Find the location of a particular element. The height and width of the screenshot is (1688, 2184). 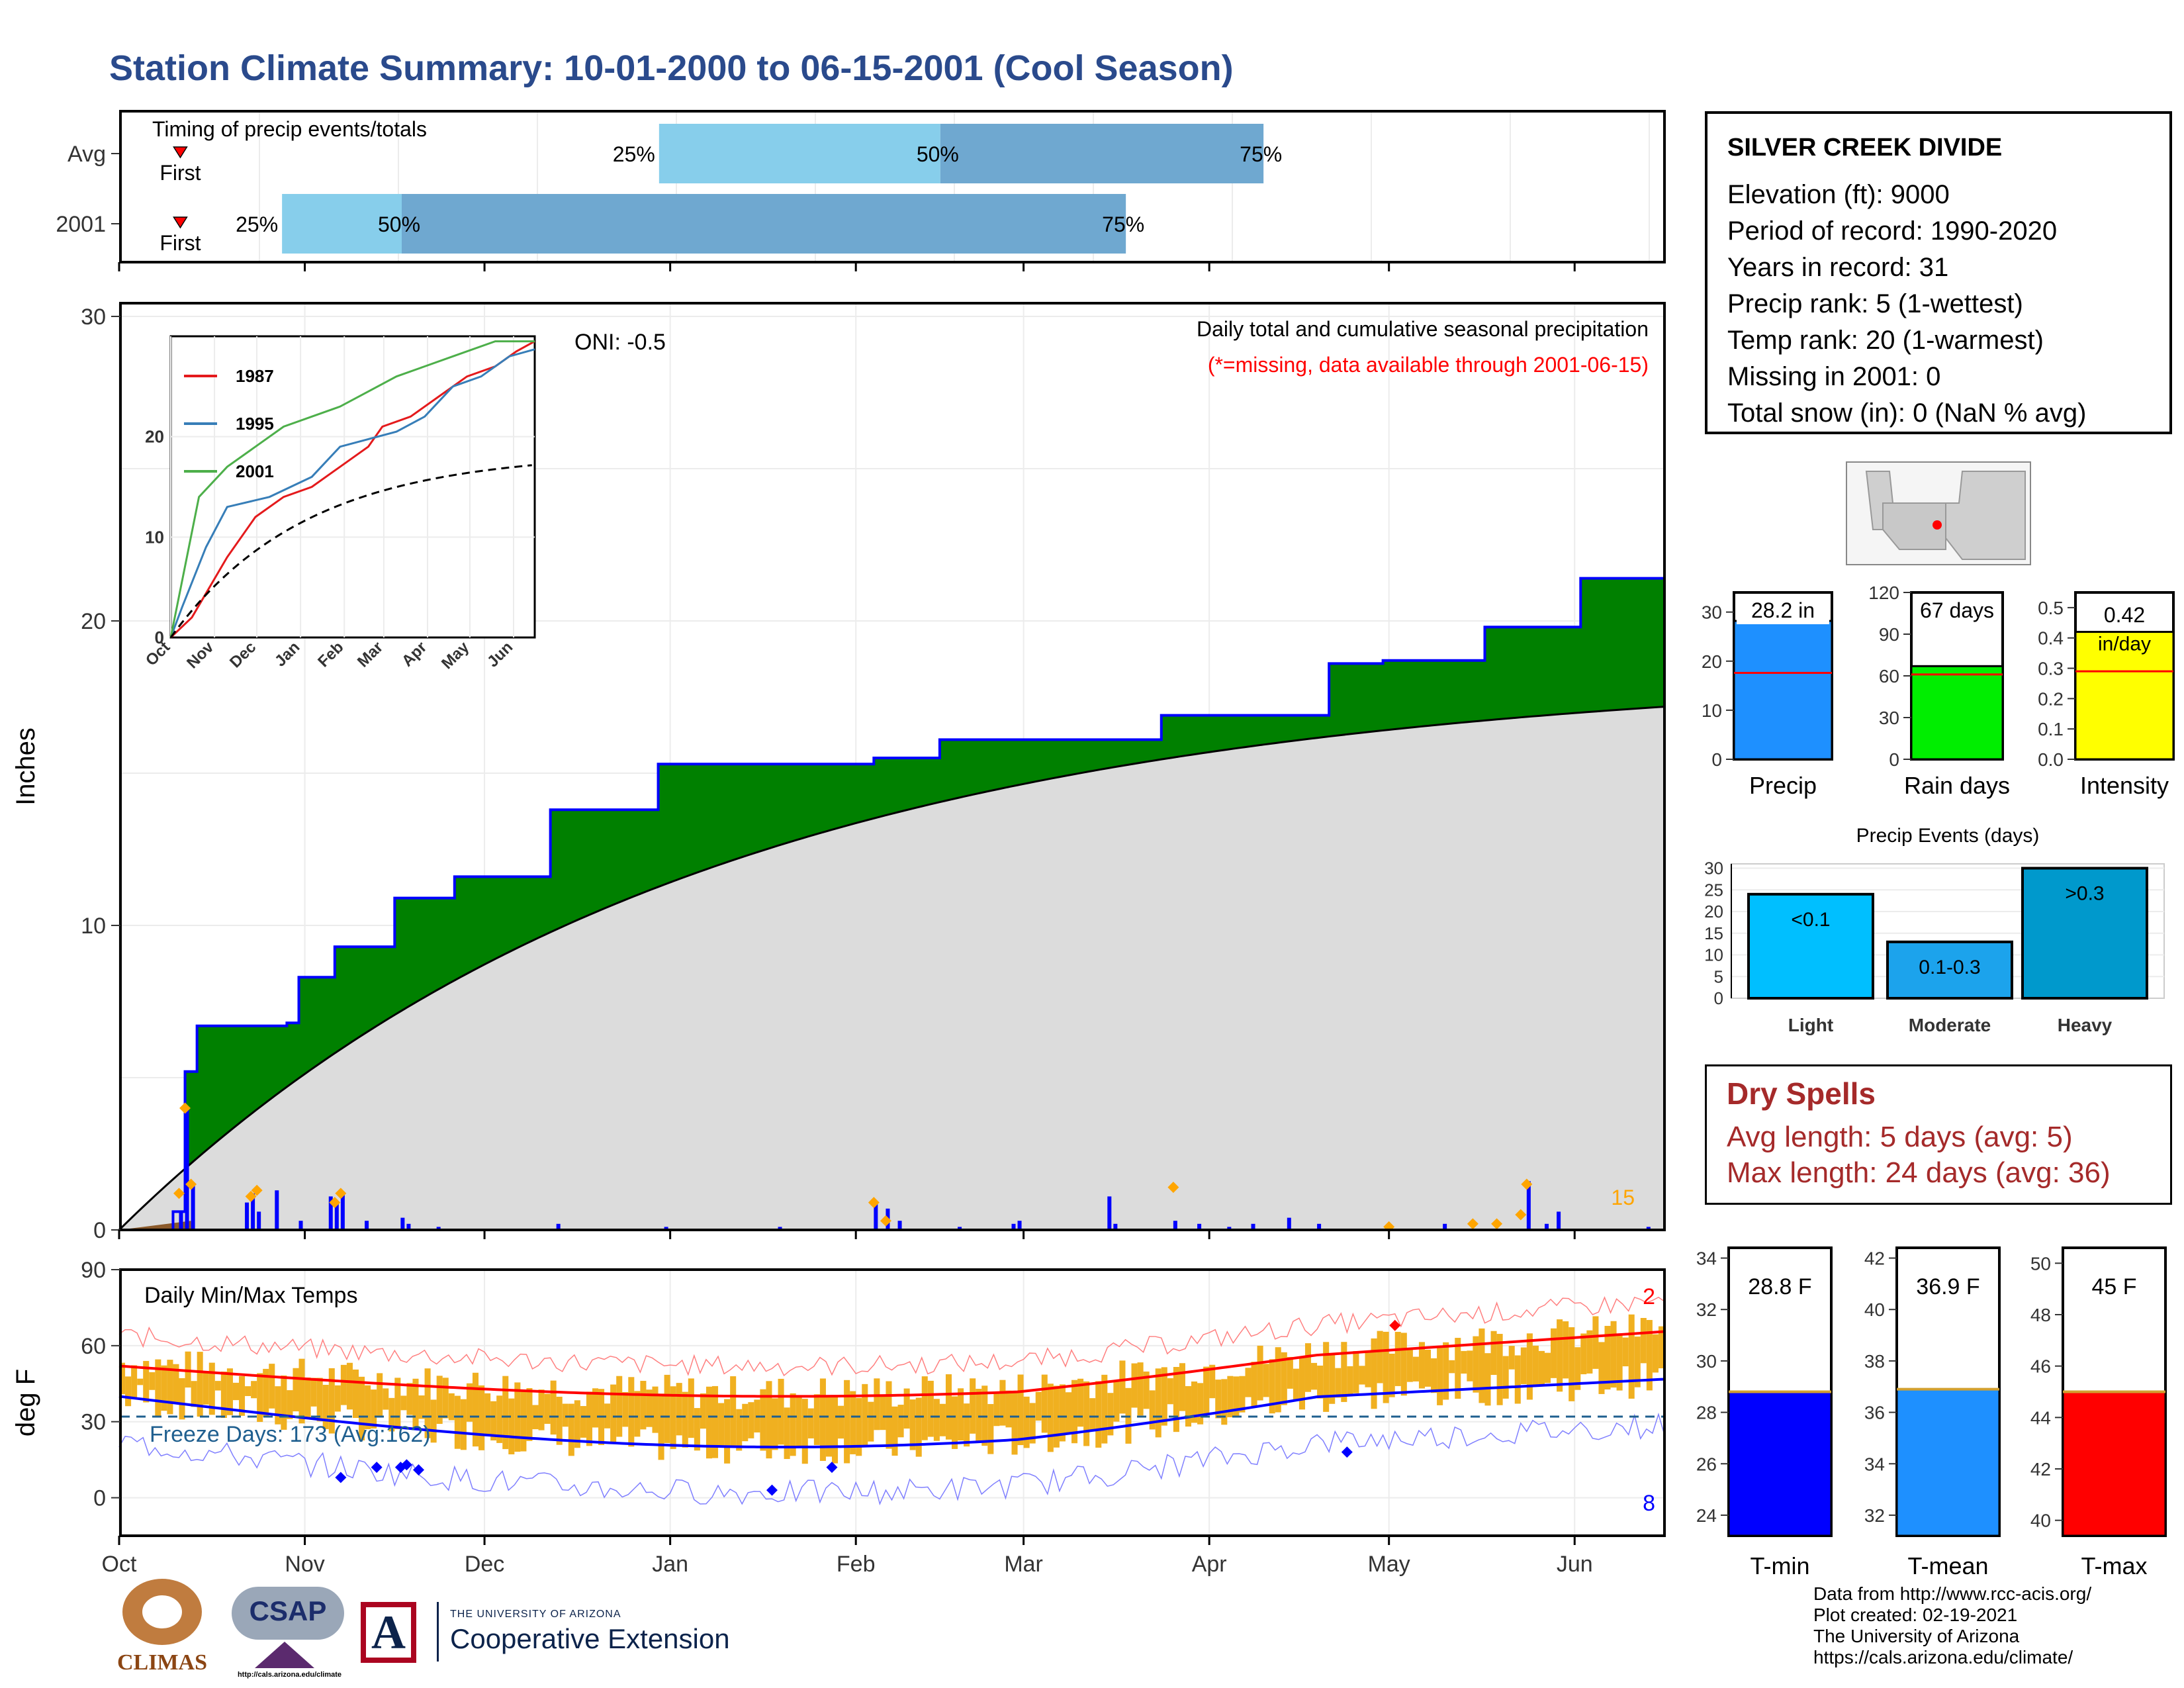

tmin-bar is located at coordinates (1780, 1464).